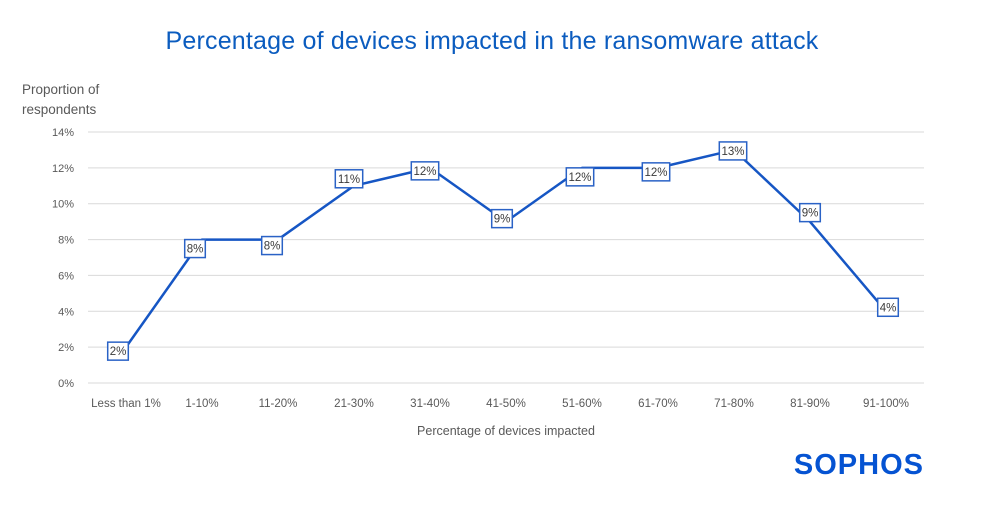 Image resolution: width=984 pixels, height=505 pixels. What do you see at coordinates (66, 348) in the screenshot?
I see `y-tick-label: 2%` at bounding box center [66, 348].